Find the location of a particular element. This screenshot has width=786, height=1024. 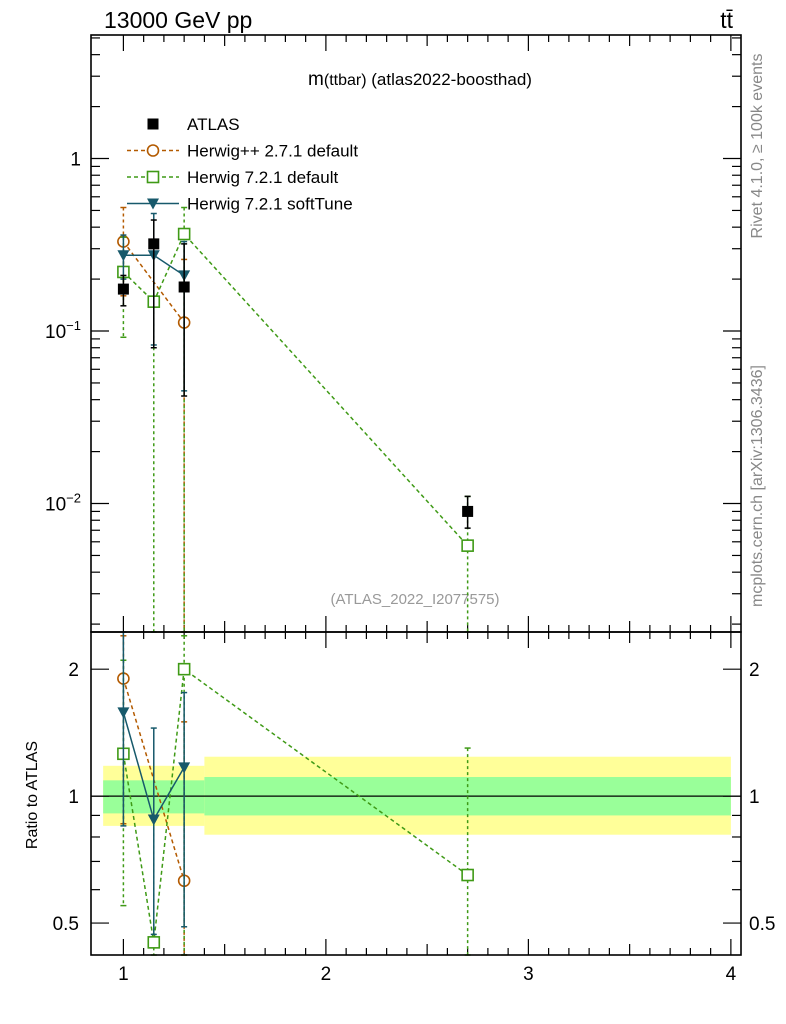

plot-title: m(ttbar) (atlas2022-boosthad) is located at coordinates (420, 79).